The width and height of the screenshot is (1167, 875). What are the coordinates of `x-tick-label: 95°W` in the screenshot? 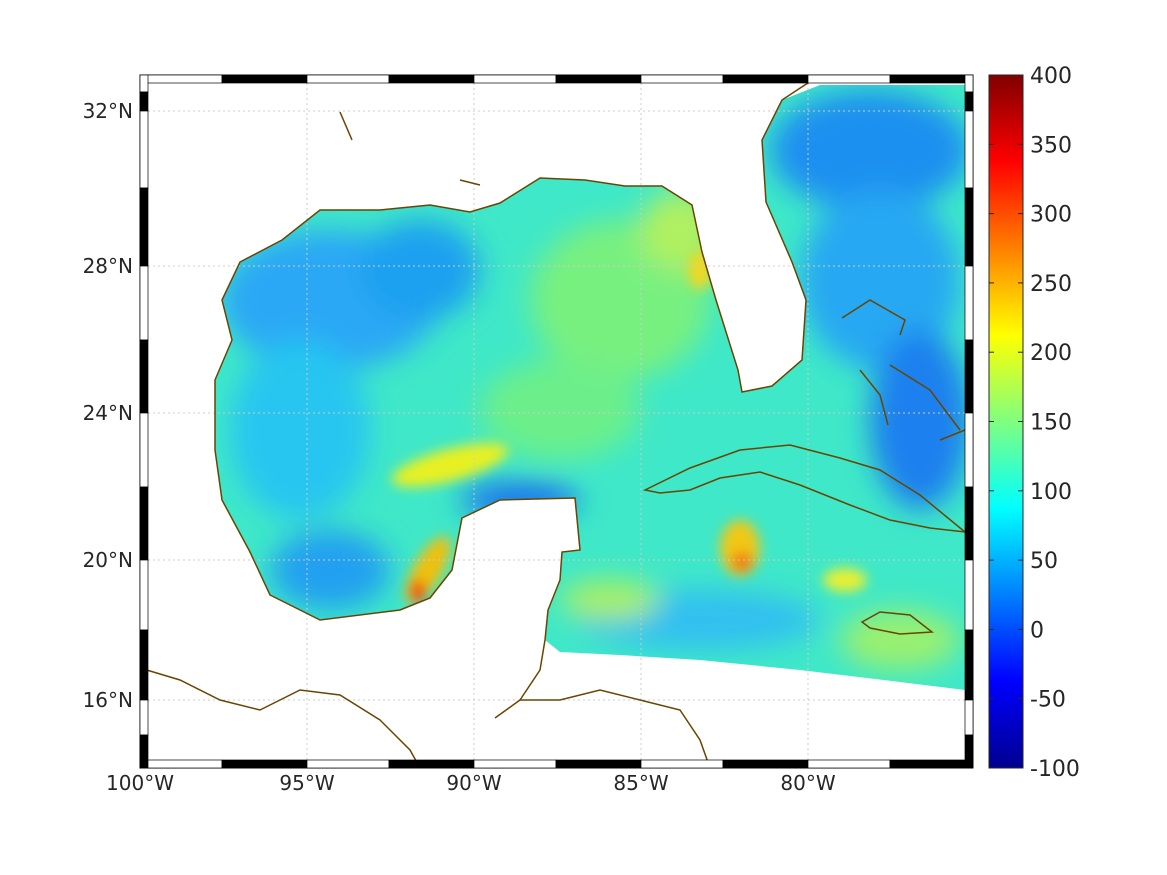 It's located at (306, 783).